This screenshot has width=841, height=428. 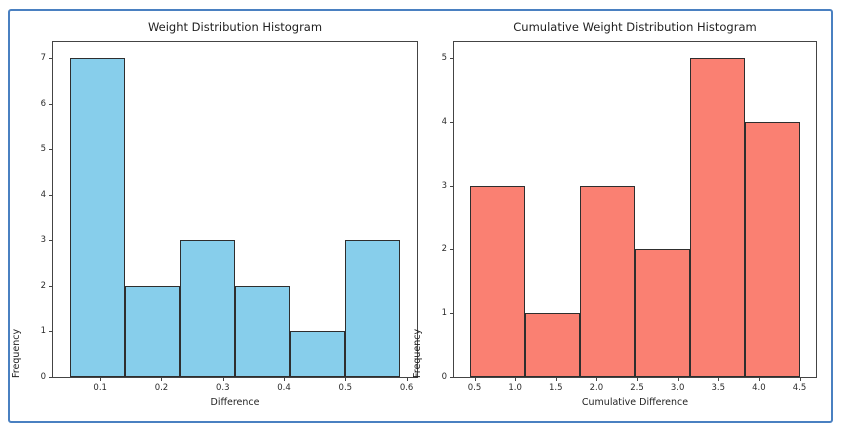 What do you see at coordinates (515, 388) in the screenshot?
I see `x-tick-label: 1.0` at bounding box center [515, 388].